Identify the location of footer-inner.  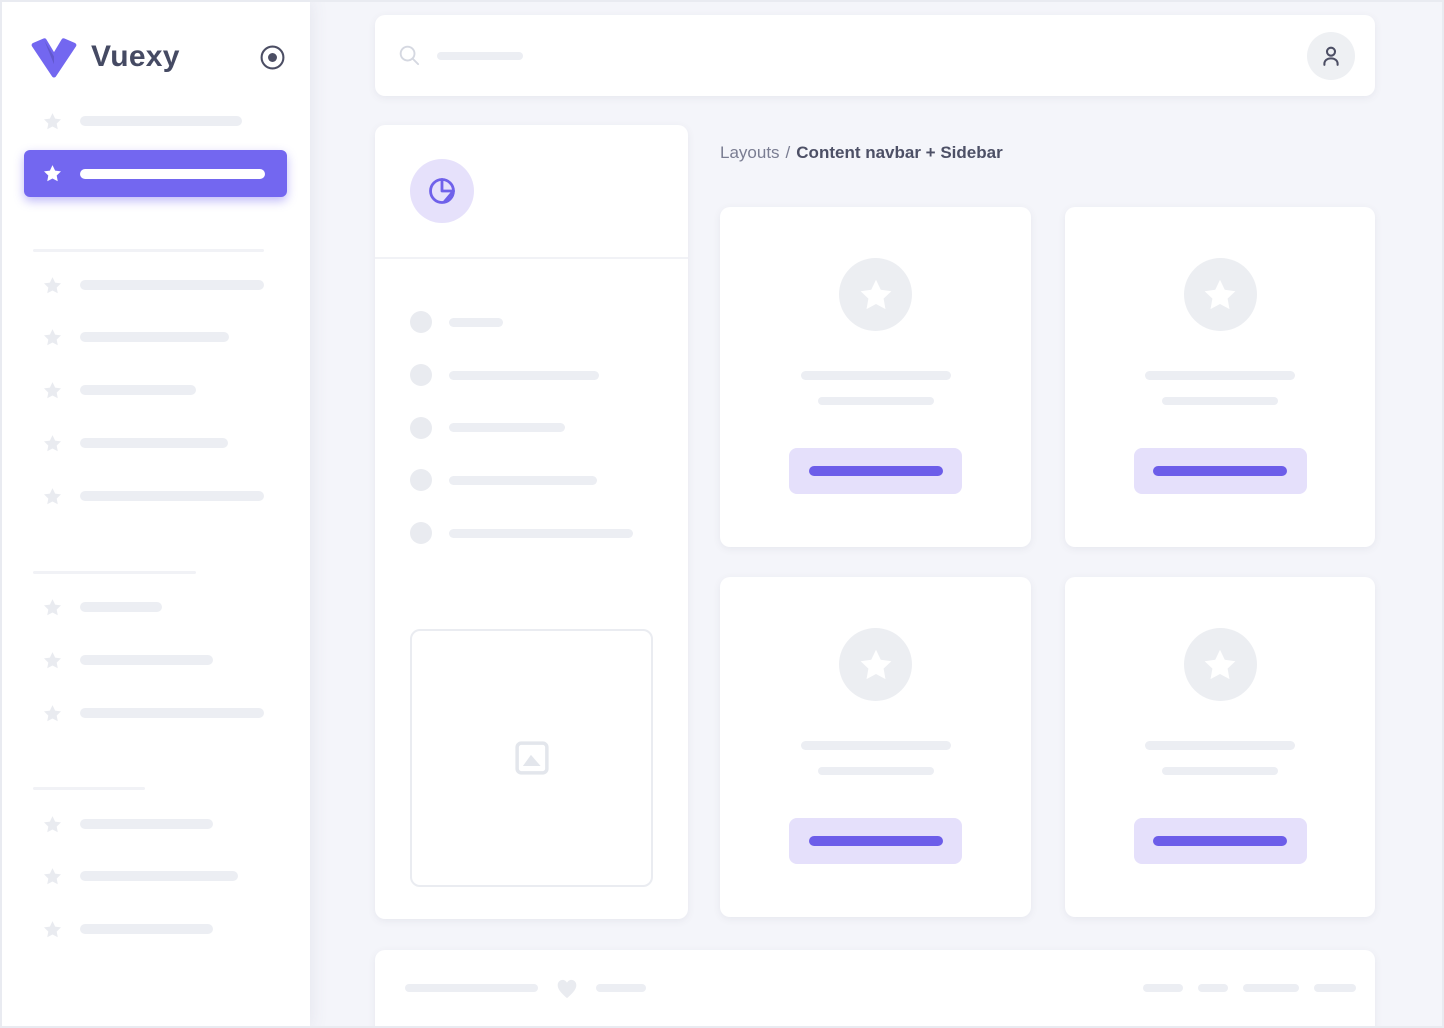
(875, 988).